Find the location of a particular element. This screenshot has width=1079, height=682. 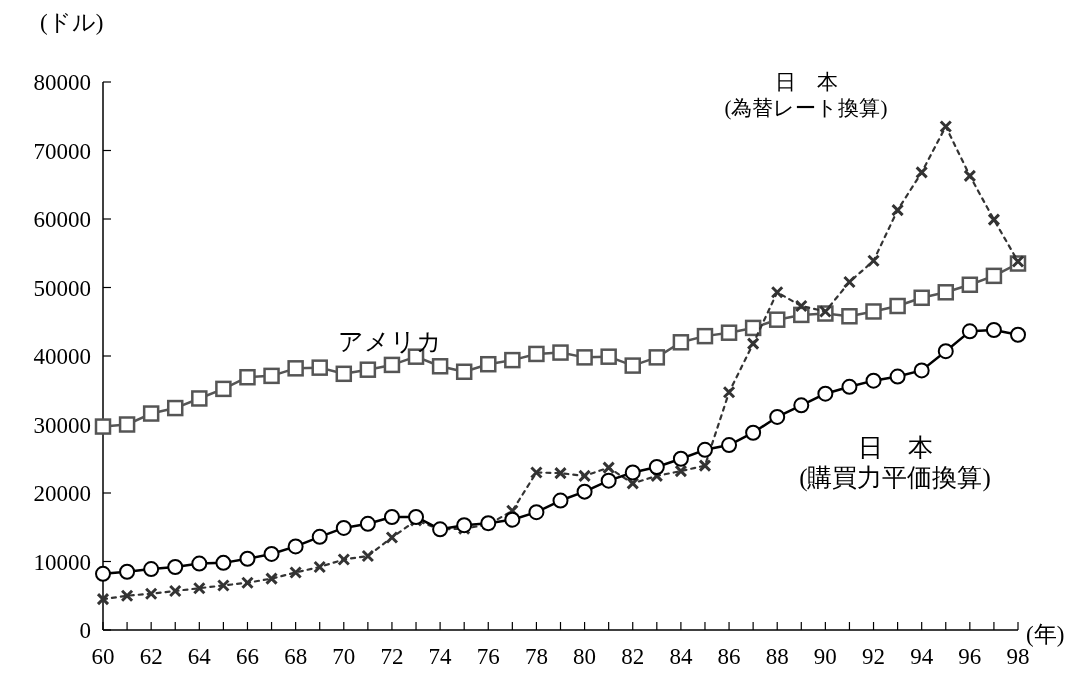

y-axis-title: (ドル) is located at coordinates (72, 22).